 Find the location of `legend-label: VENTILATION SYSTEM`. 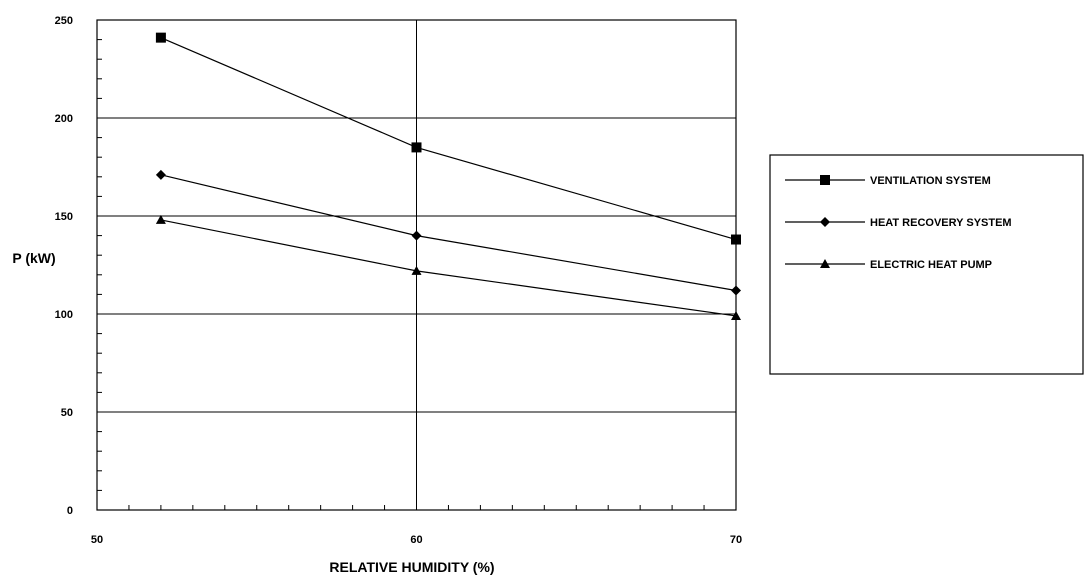

legend-label: VENTILATION SYSTEM is located at coordinates (930, 181).